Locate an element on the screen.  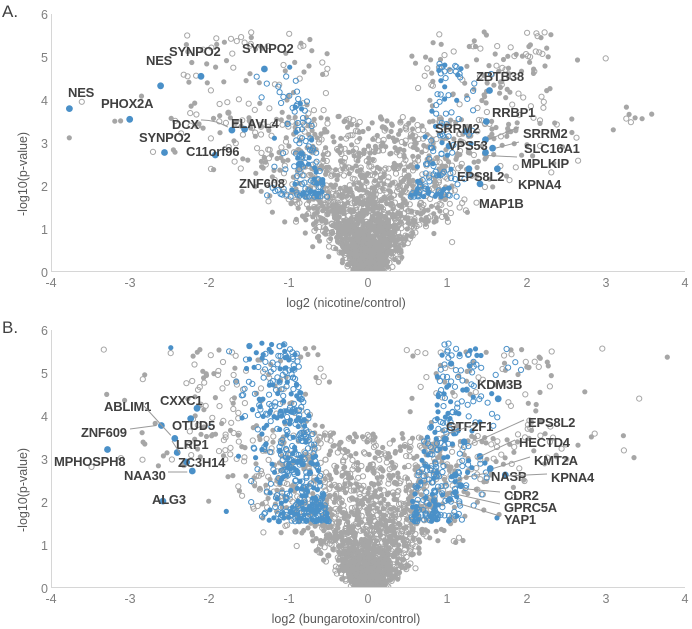
hit-point-znf609 is located at coordinates (161, 425).